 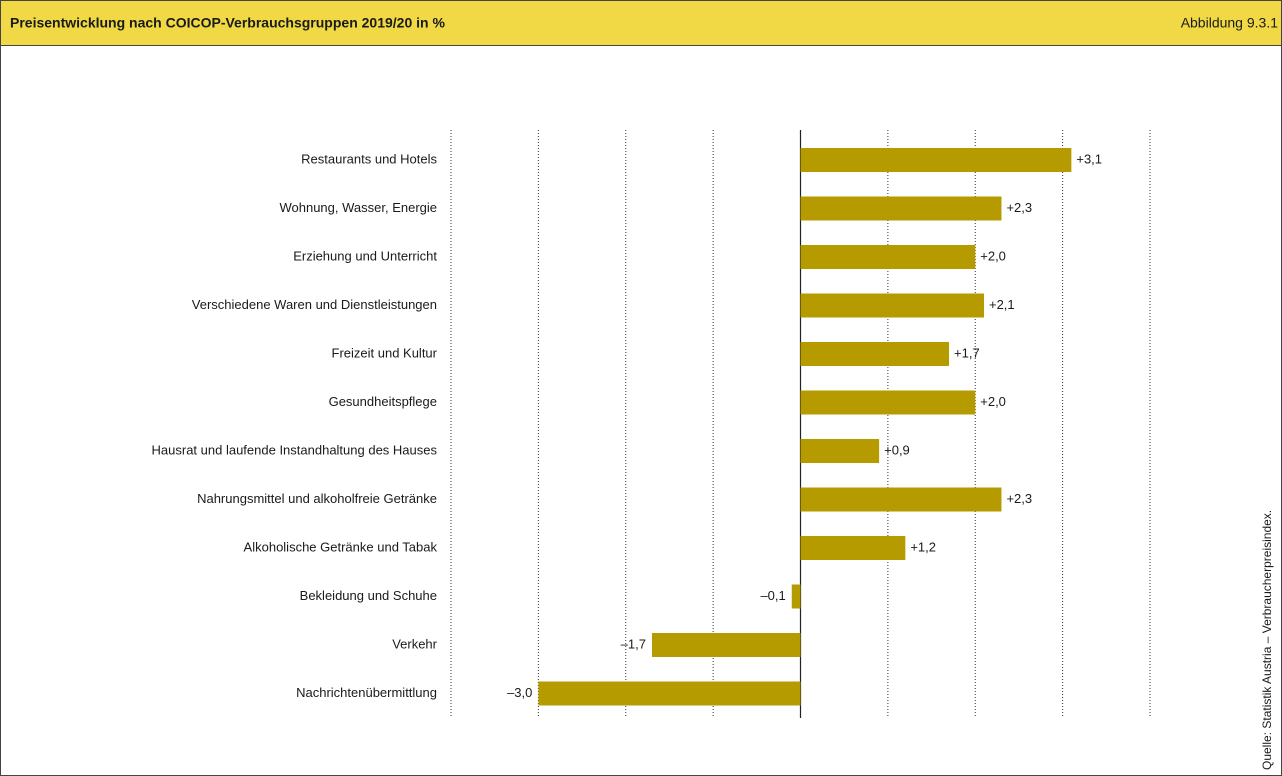 I want to click on category-label: Alkoholische Getränke und Tabak, so click(x=341, y=546).